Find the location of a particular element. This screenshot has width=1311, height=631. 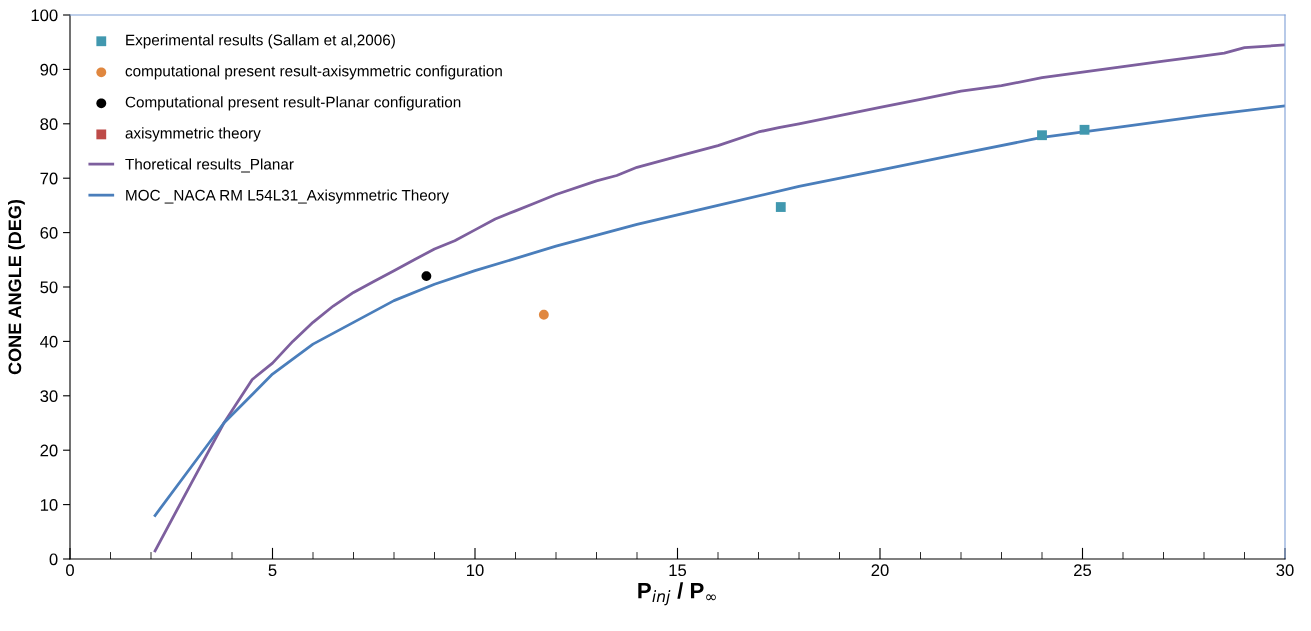

x-tick-label: 30 is located at coordinates (1285, 570).